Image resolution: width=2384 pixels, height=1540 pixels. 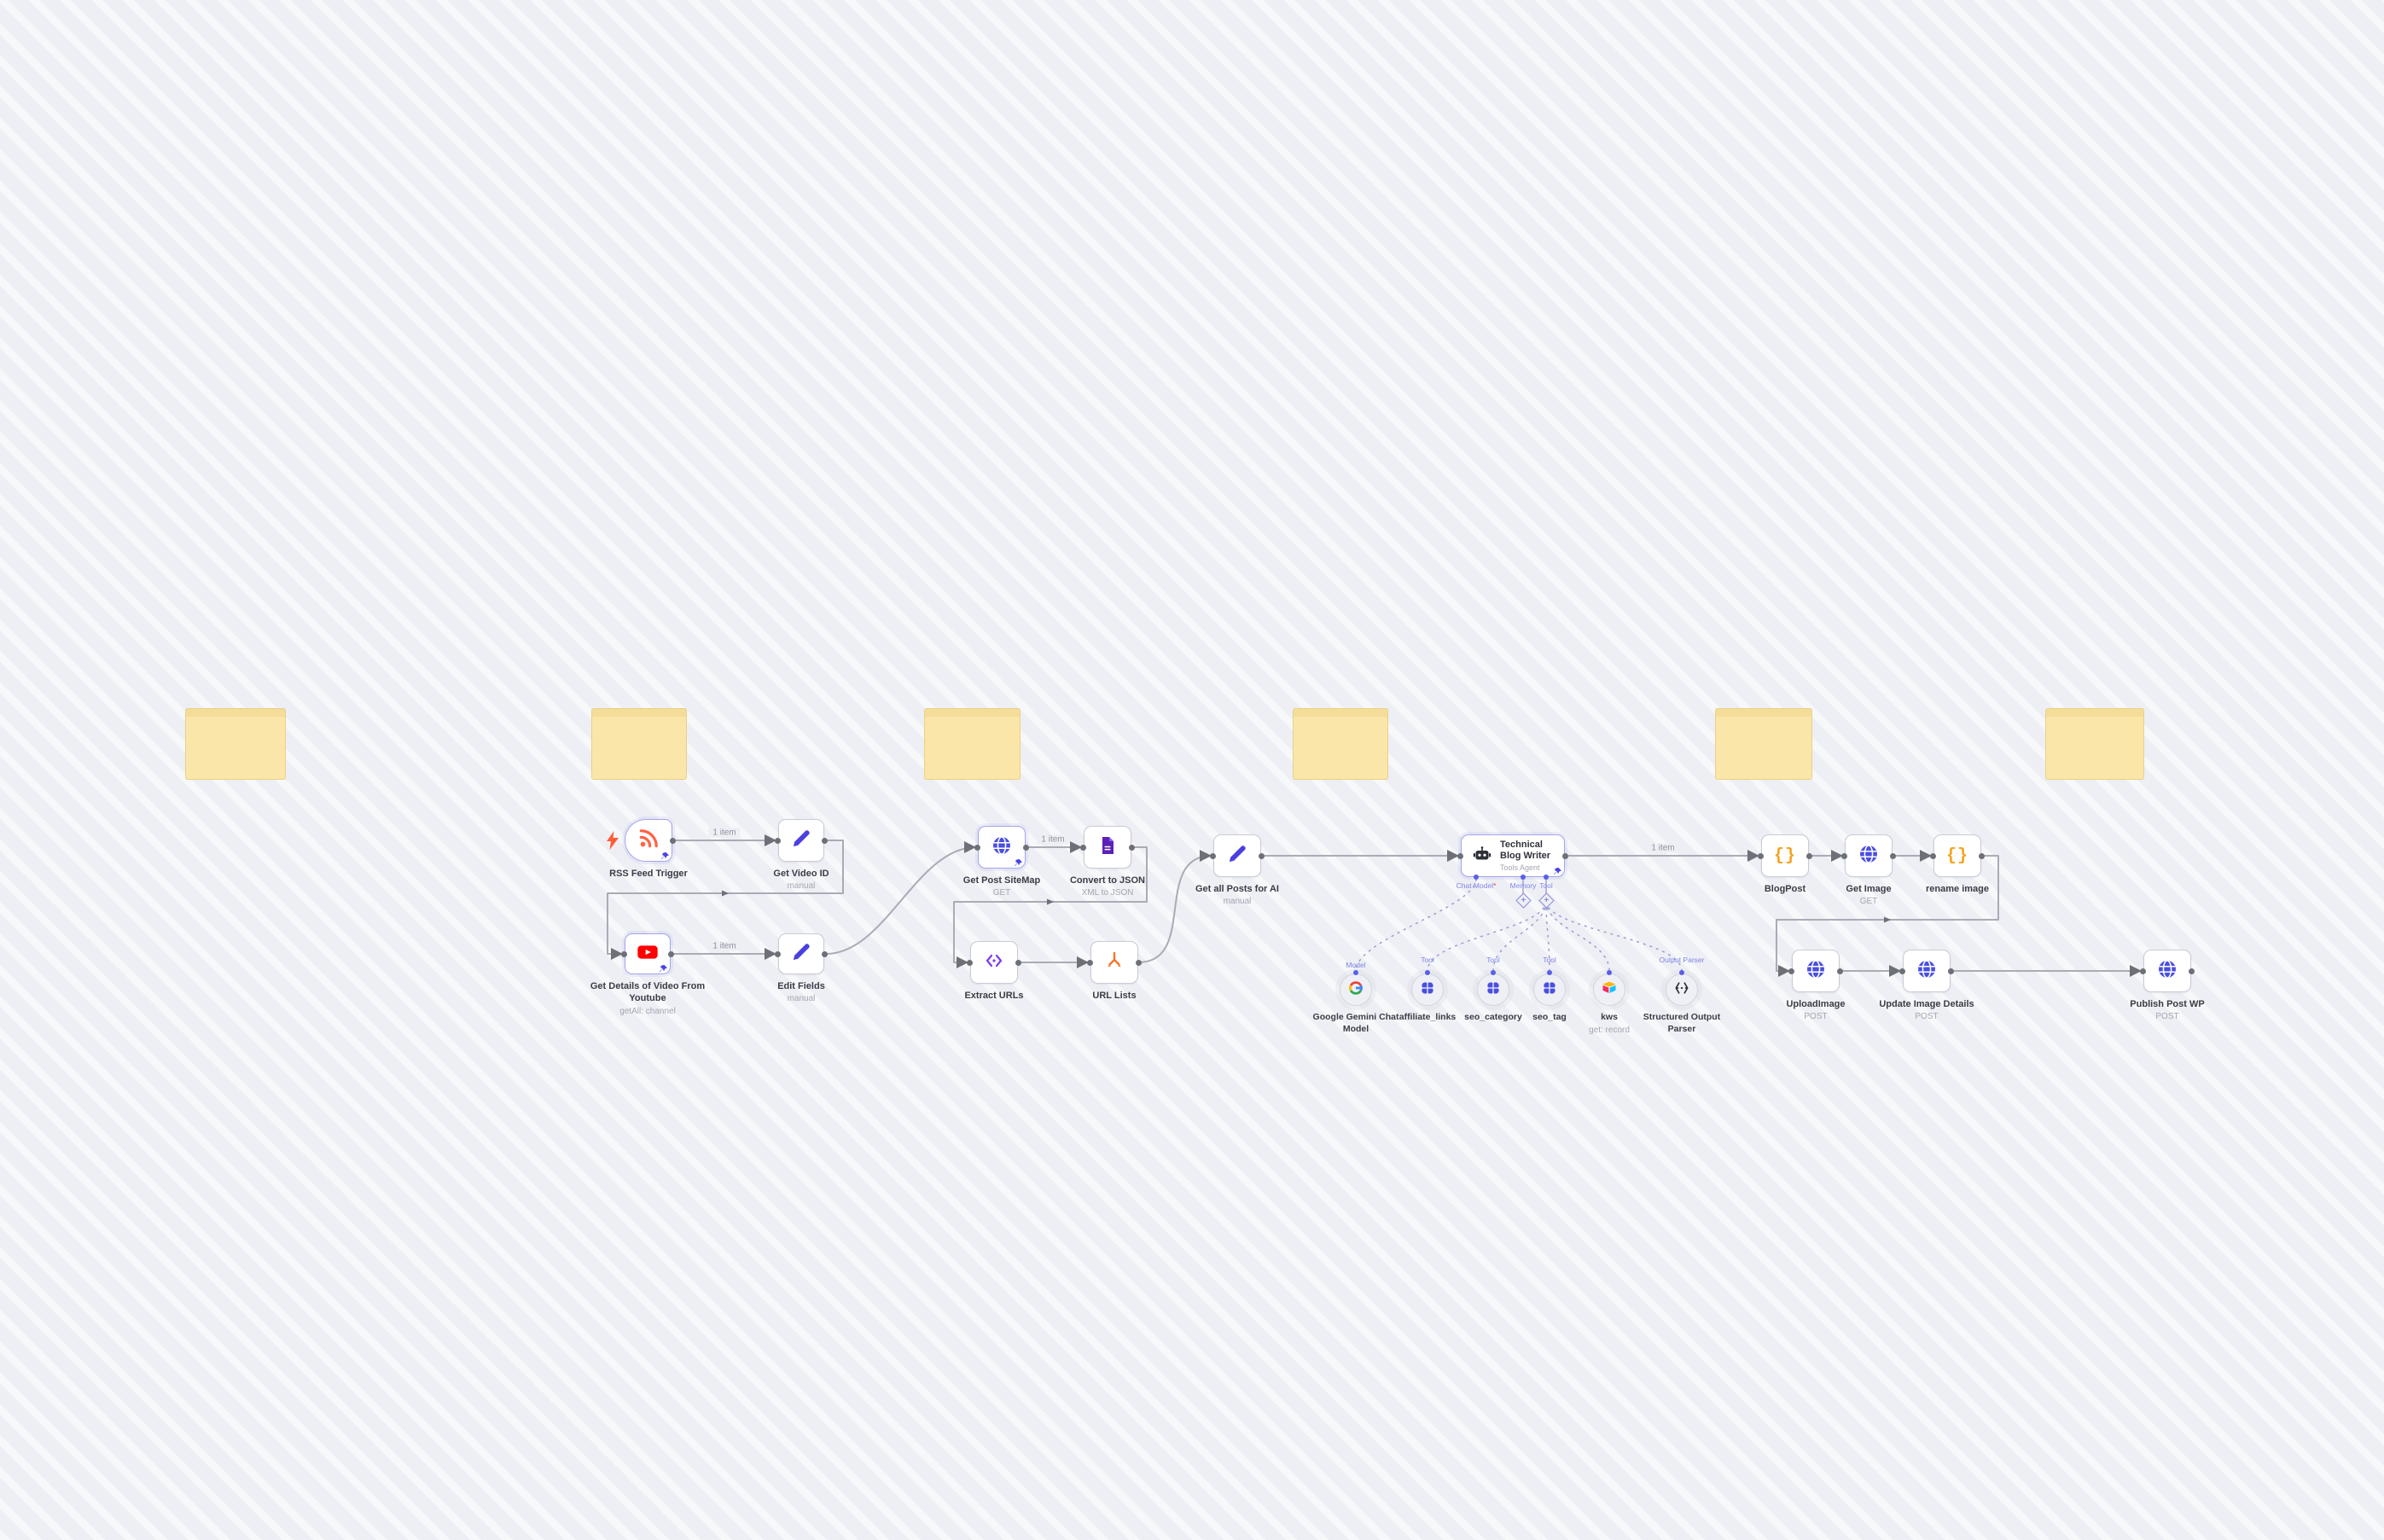 I want to click on split-icon, so click(x=1115, y=962).